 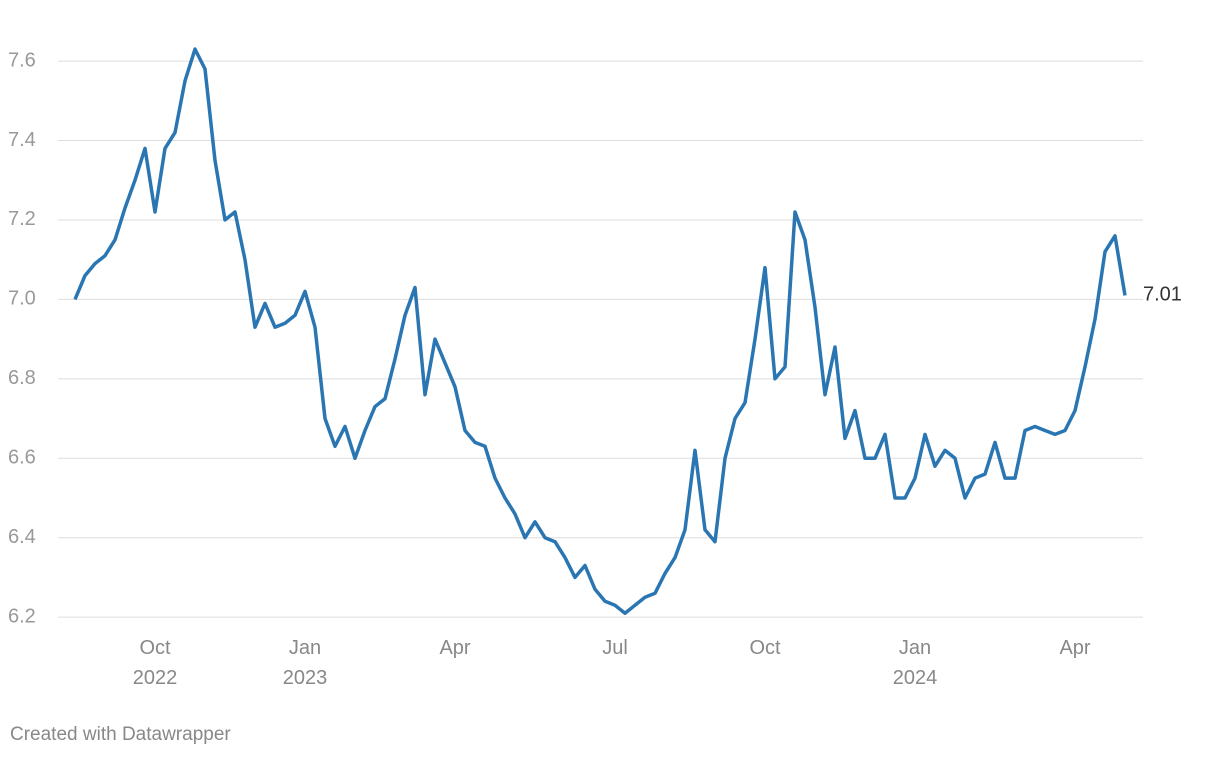 I want to click on y-tick-label: 7.2, so click(x=22, y=219).